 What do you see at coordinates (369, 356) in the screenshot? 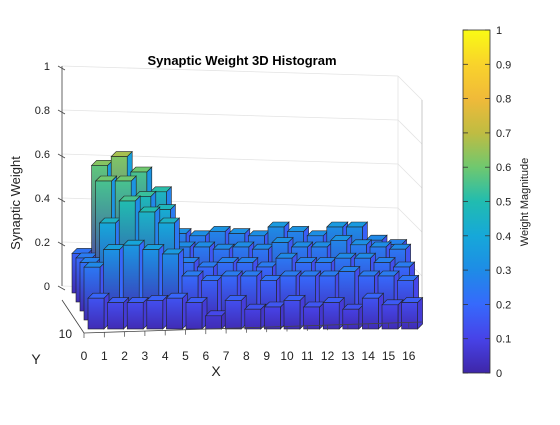
I see `x-tick-label: 14` at bounding box center [369, 356].